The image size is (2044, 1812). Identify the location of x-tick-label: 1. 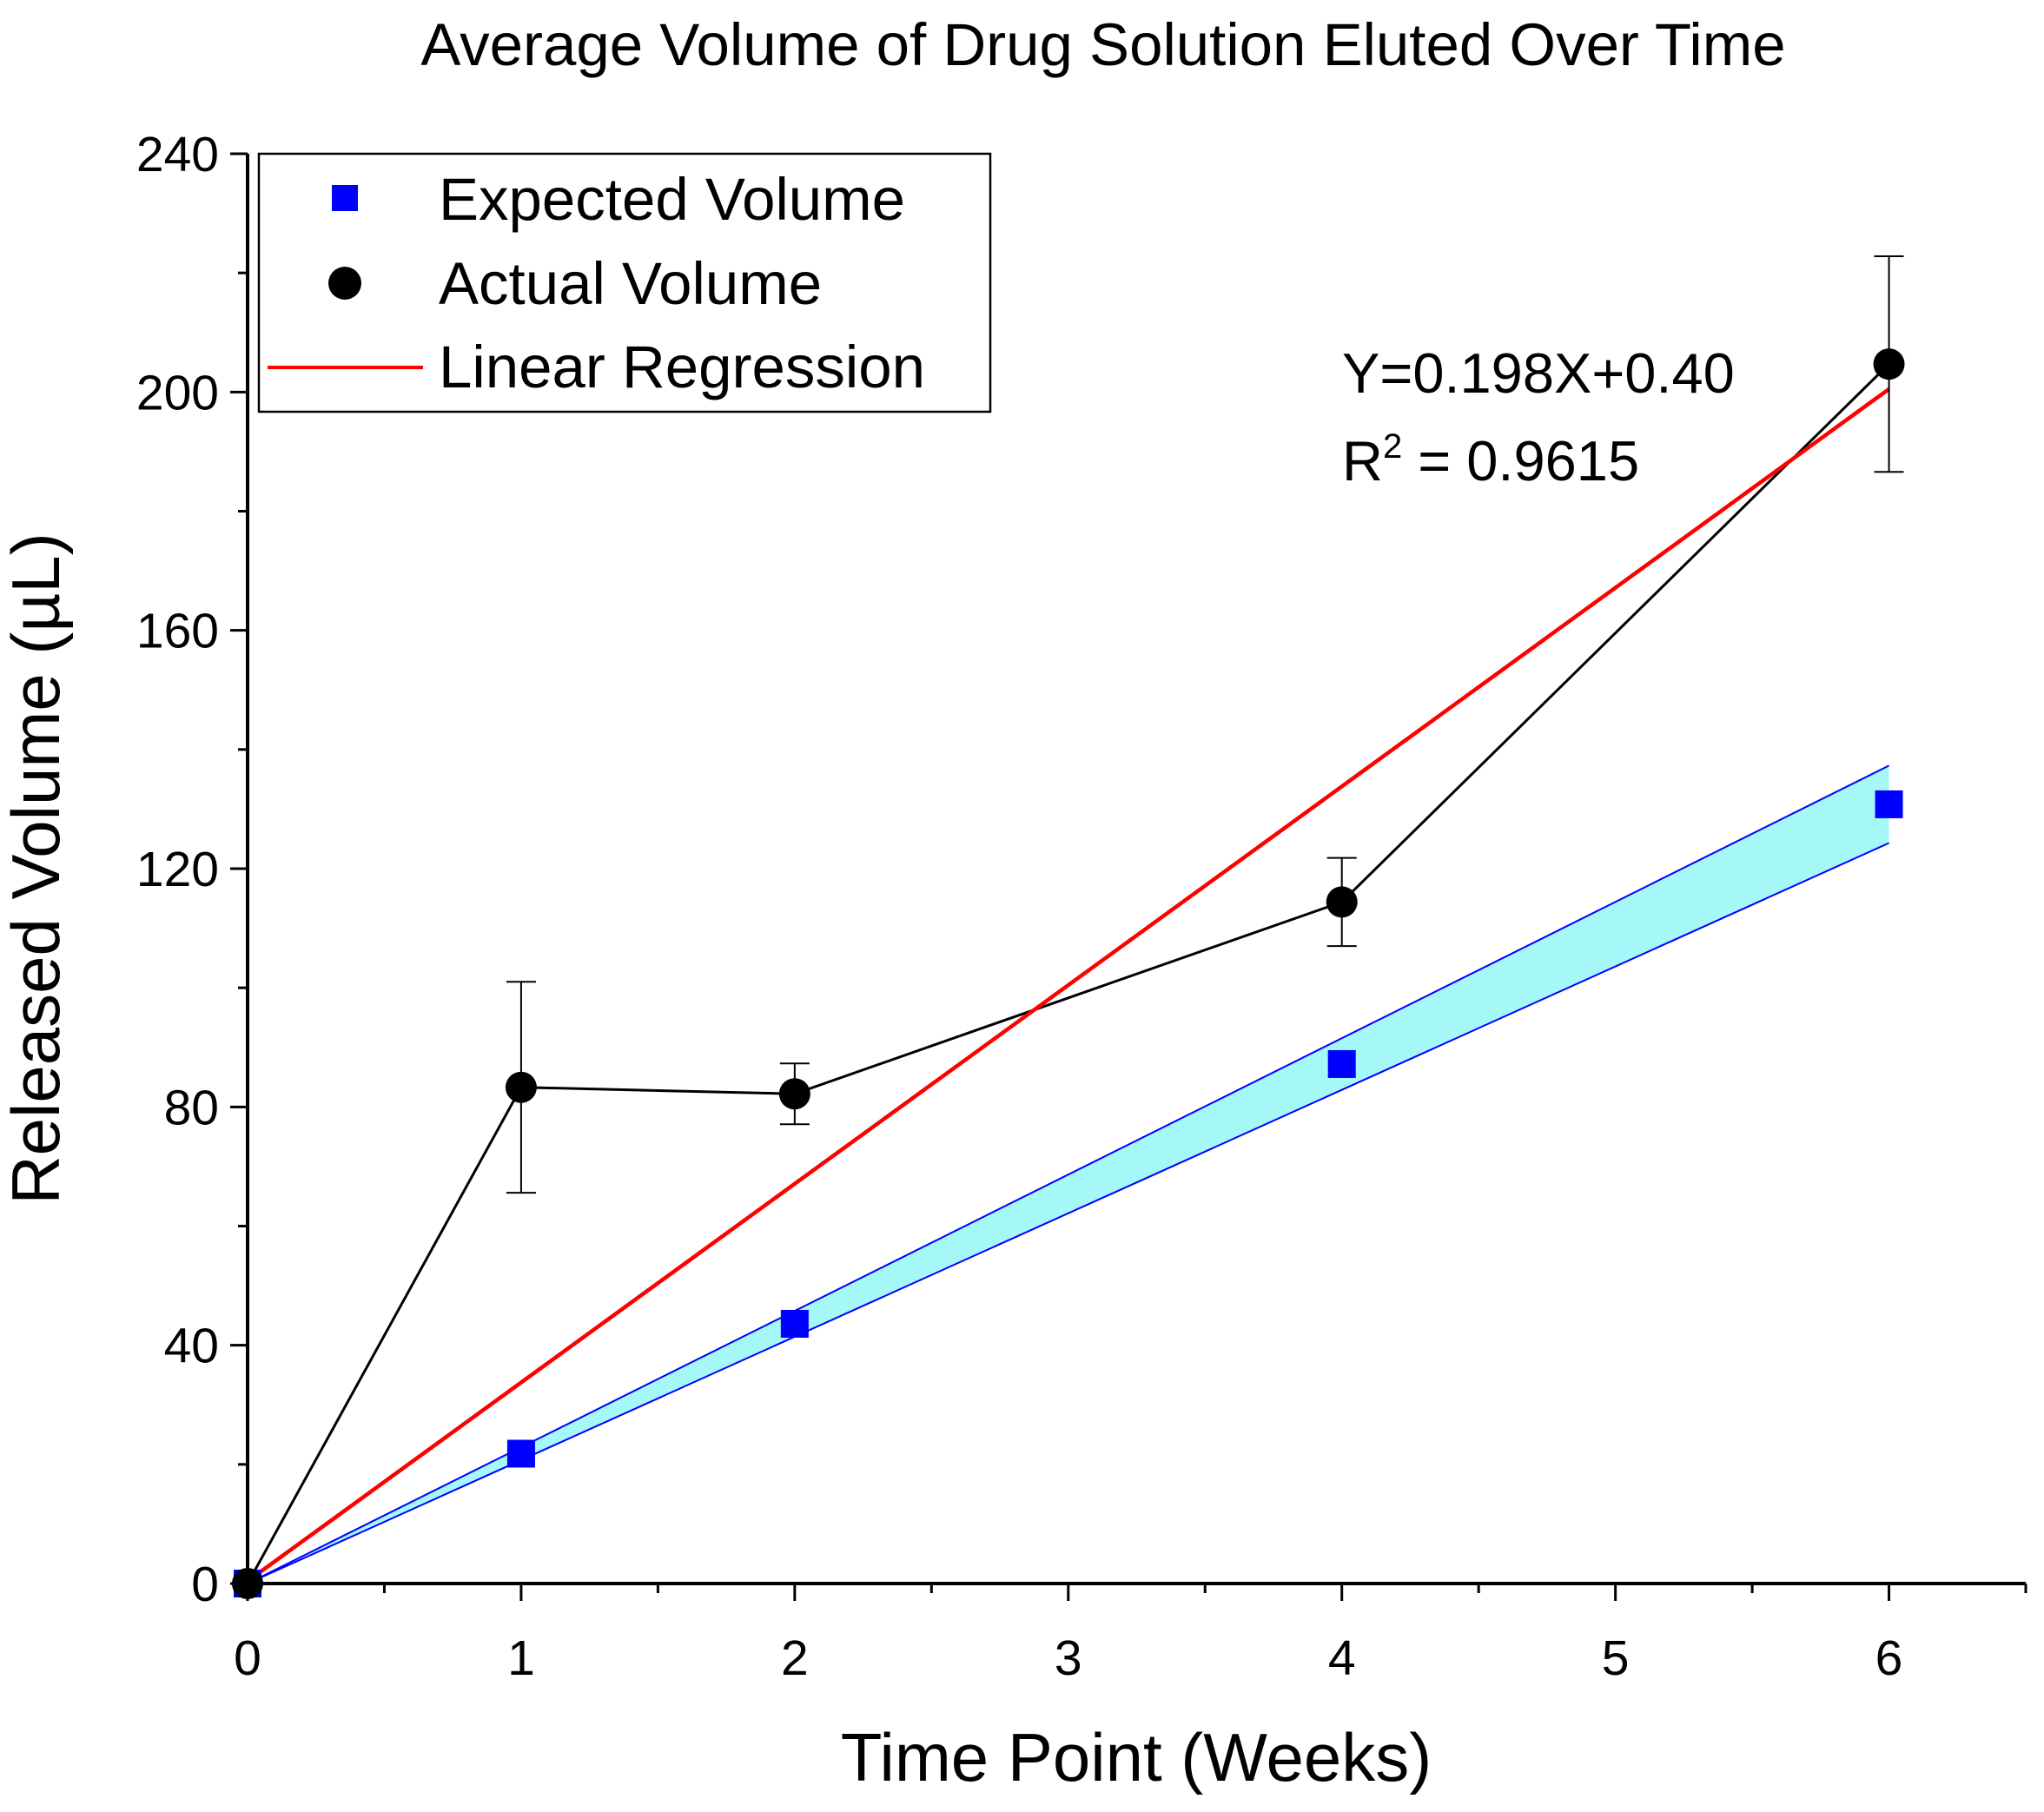
(521, 1658).